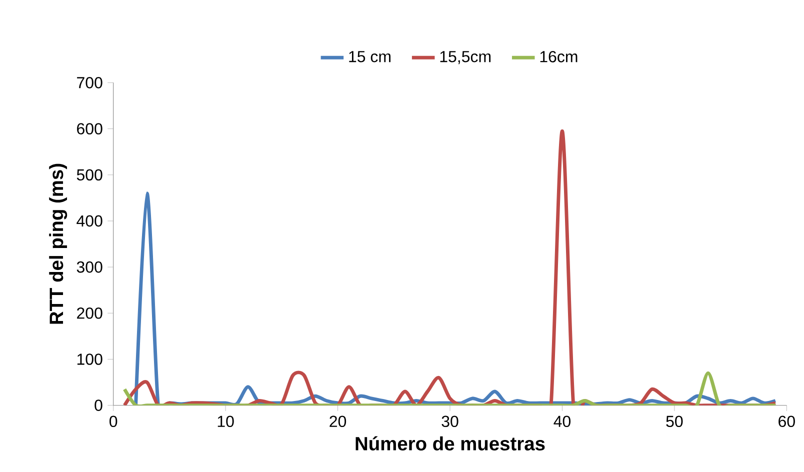 This screenshot has width=804, height=472. What do you see at coordinates (369, 56) in the screenshot?
I see `legend-label: 15 cm` at bounding box center [369, 56].